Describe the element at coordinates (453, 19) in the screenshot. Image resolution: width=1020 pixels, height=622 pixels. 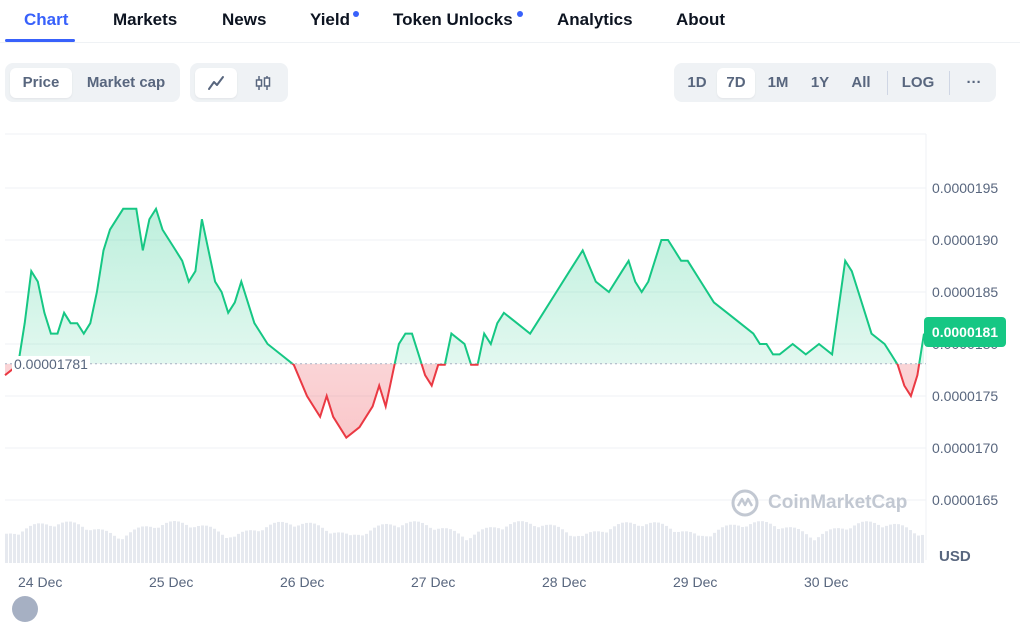
I see `tab-token-unlocks: Token Unlocks` at that location.